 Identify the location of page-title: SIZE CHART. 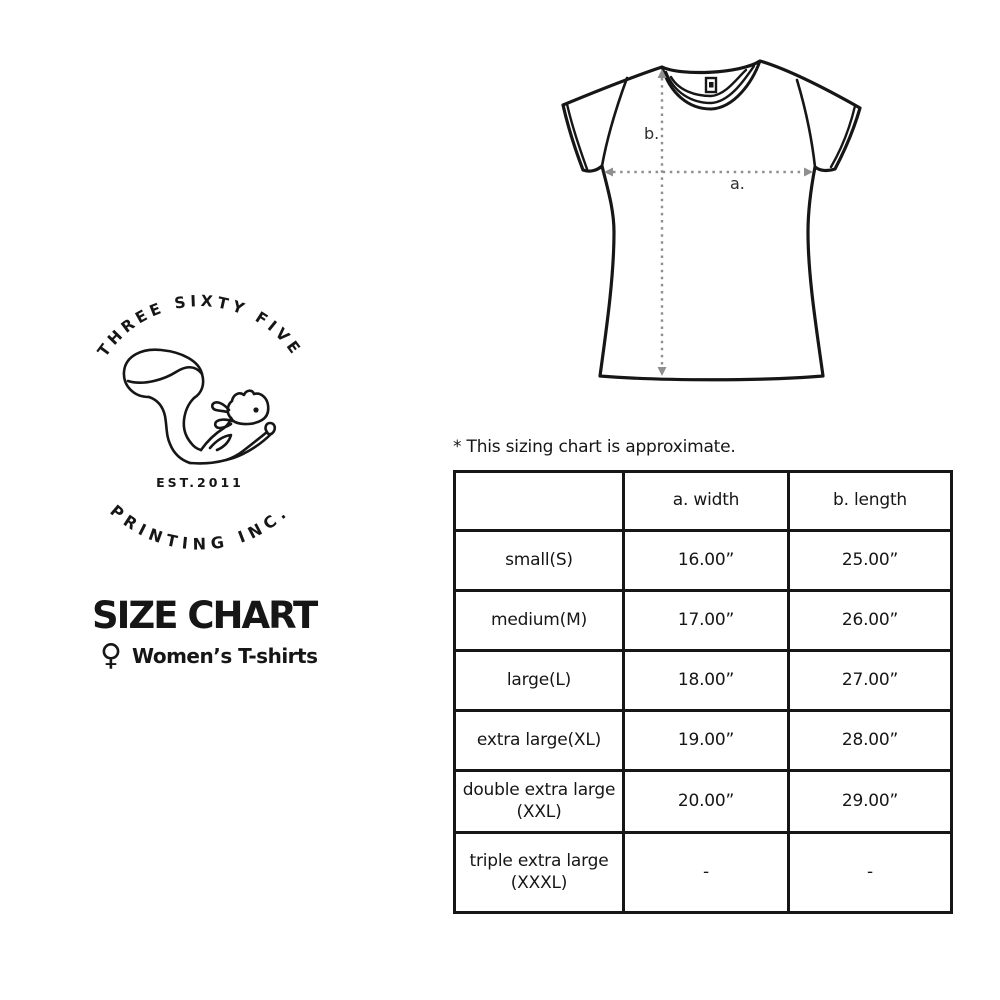
(205, 615).